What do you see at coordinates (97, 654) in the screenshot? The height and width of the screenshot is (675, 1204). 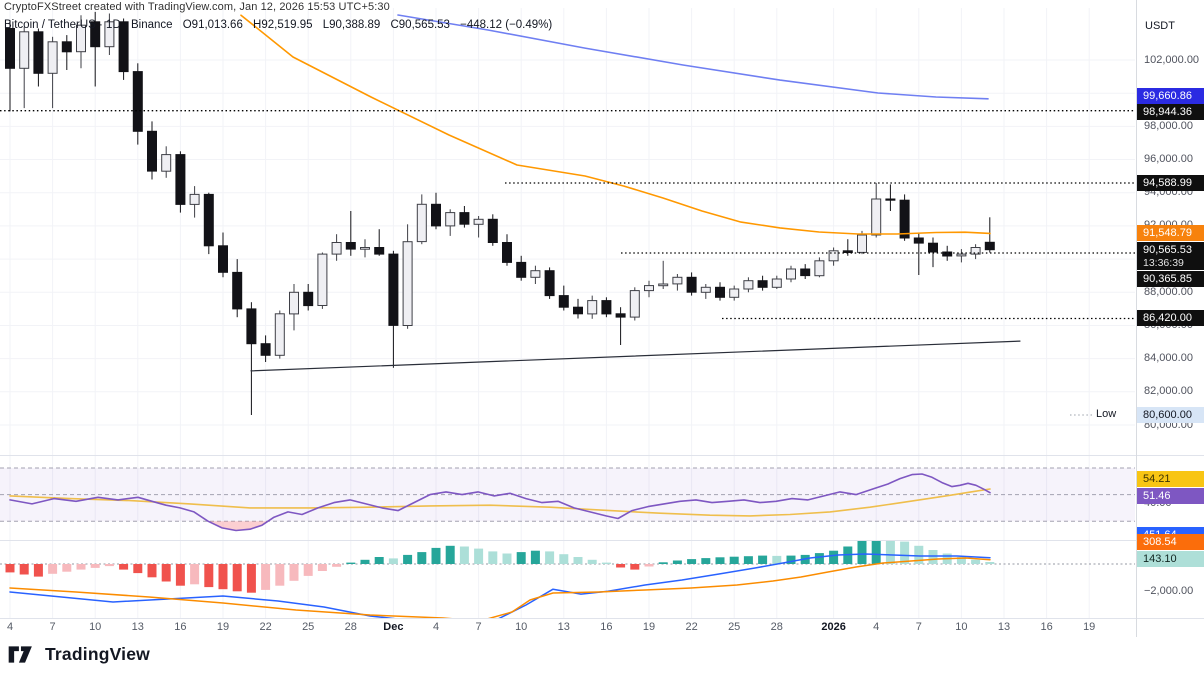 I see `tradingview-logo-text: TradingView` at bounding box center [97, 654].